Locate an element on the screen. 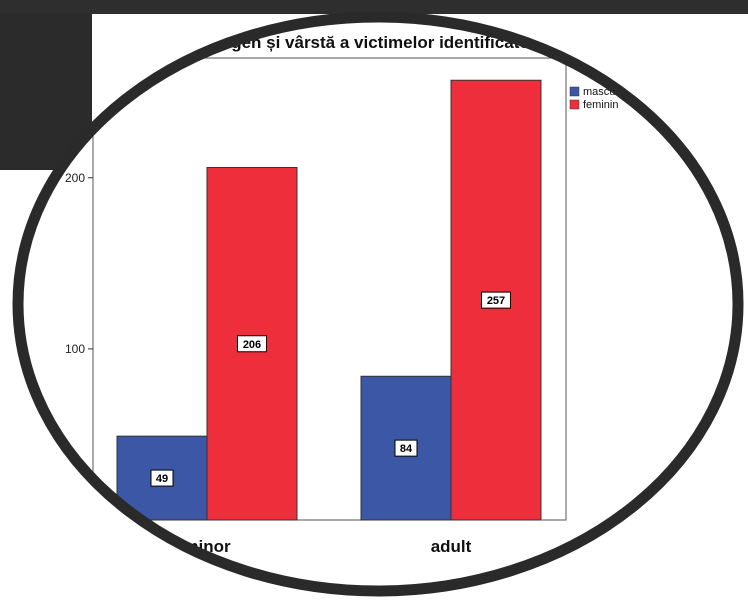  y-tick-label: 200 is located at coordinates (75, 178).